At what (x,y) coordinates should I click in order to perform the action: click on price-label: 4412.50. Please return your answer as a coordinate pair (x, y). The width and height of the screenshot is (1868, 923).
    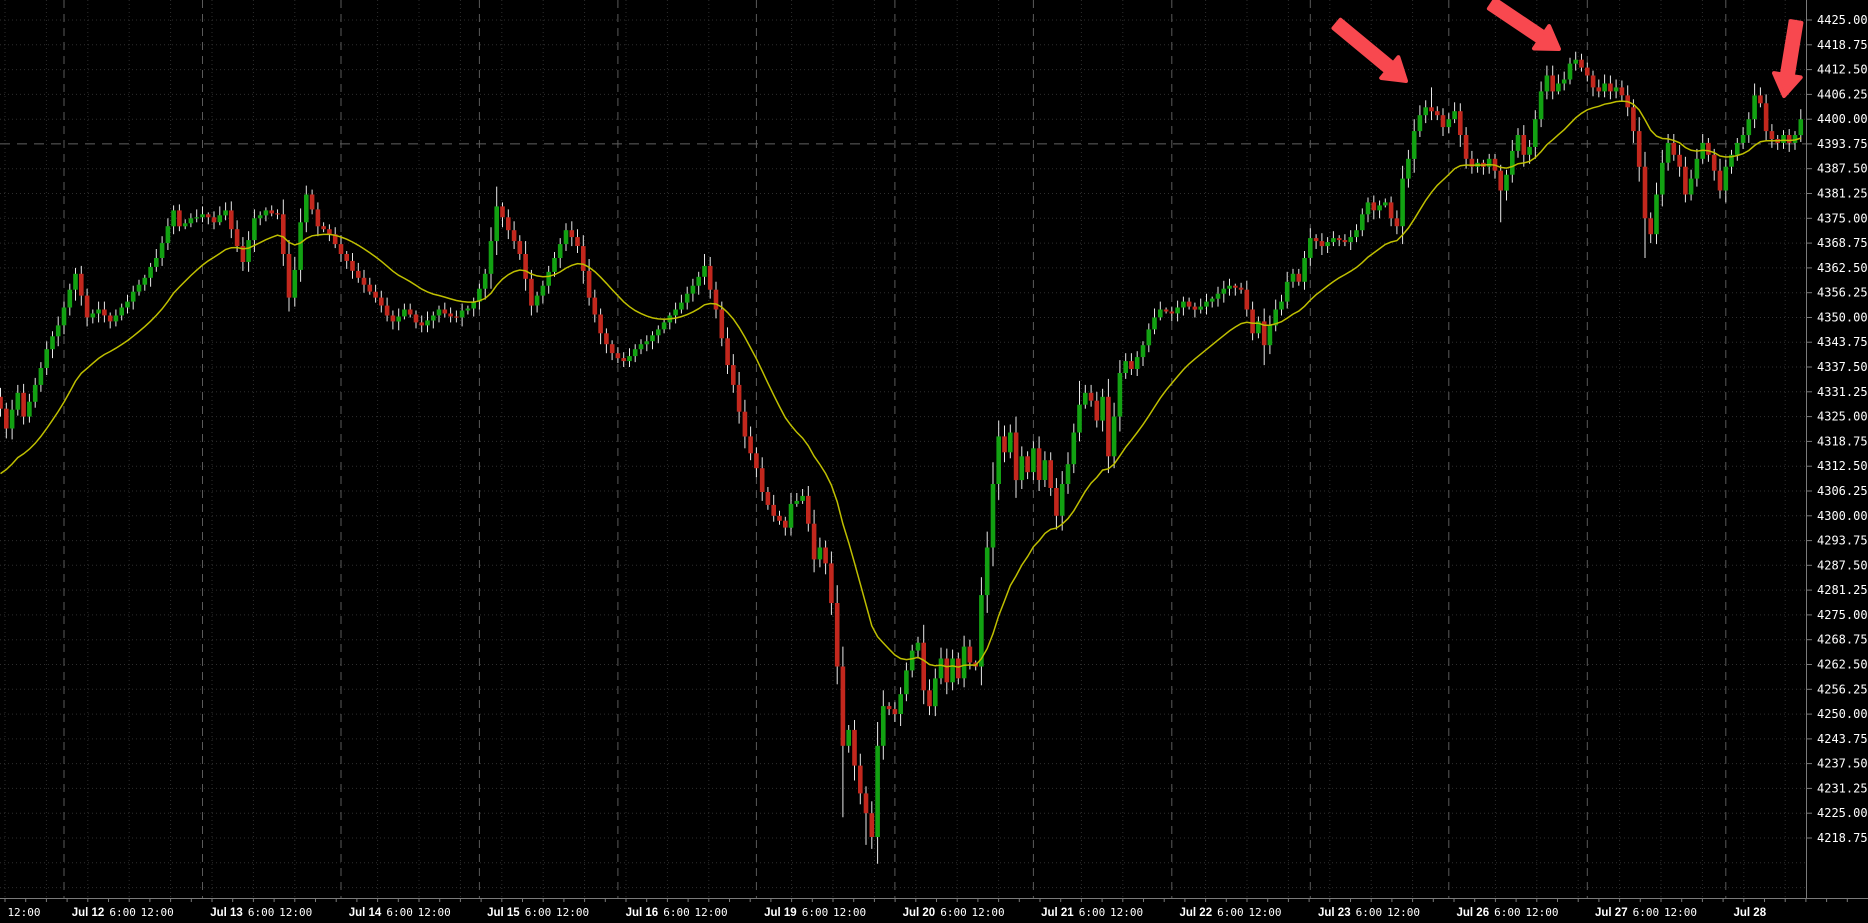
    Looking at the image, I should click on (1842, 70).